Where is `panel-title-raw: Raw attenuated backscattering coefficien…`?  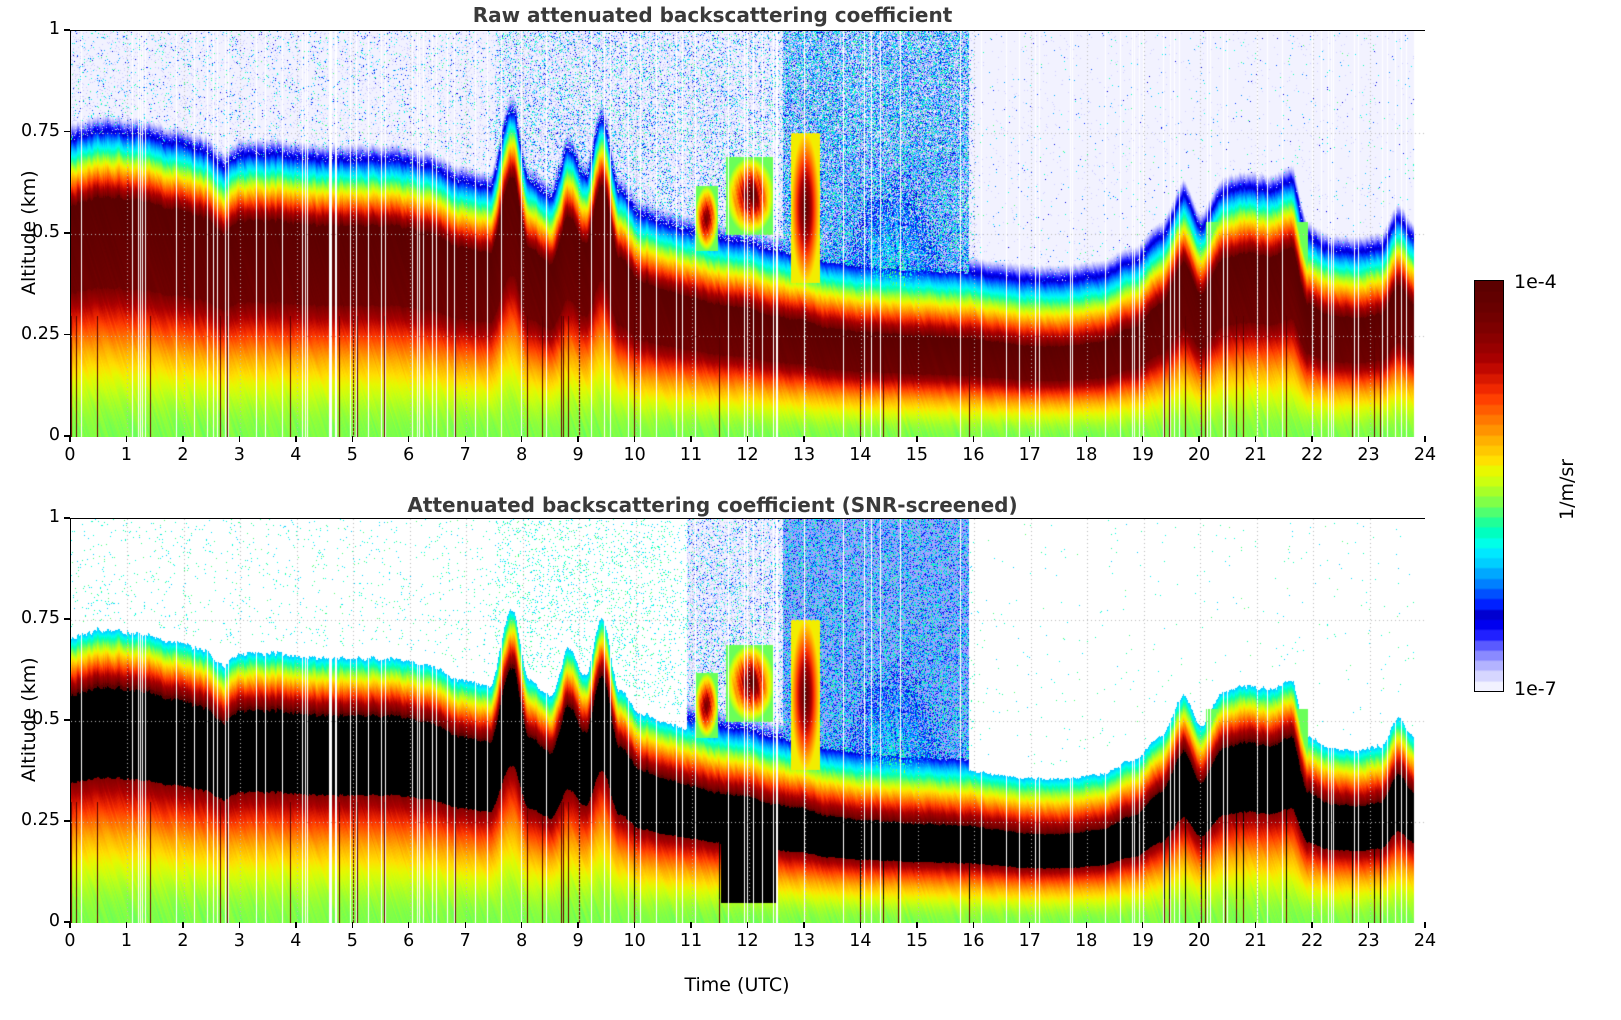
panel-title-raw: Raw attenuated backscattering coefficien… is located at coordinates (712, 15).